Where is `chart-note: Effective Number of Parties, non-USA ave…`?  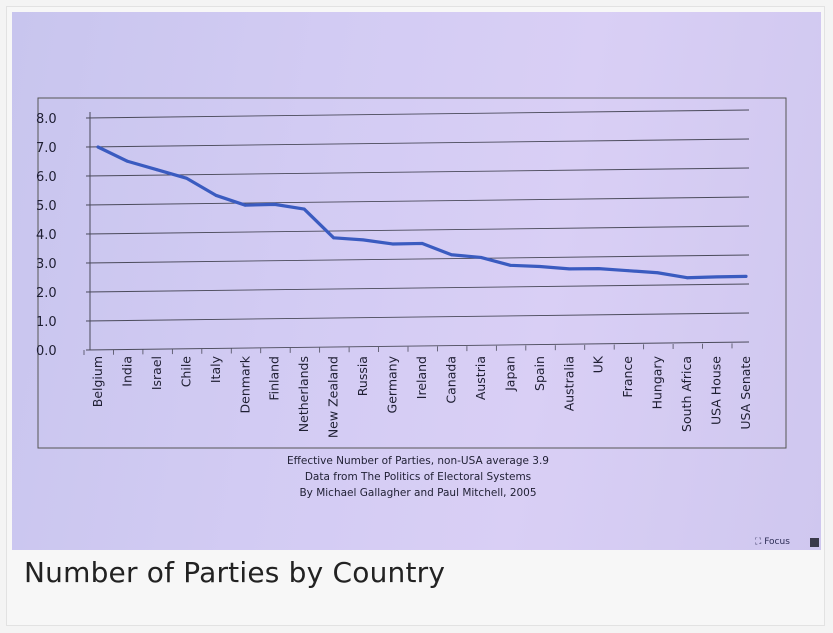 chart-note: Effective Number of Parties, non-USA ave… is located at coordinates (418, 461).